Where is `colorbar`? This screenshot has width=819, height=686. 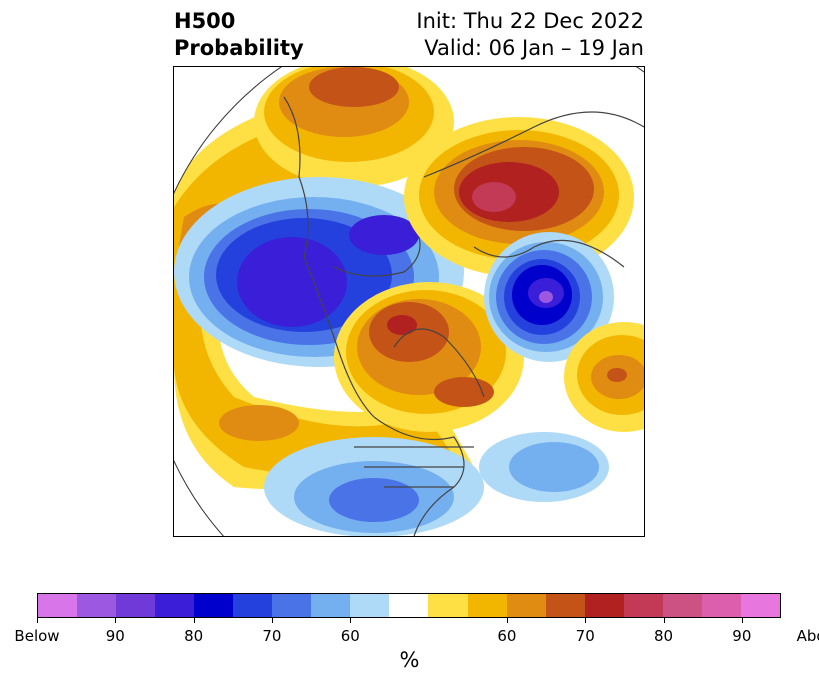 colorbar is located at coordinates (409, 605).